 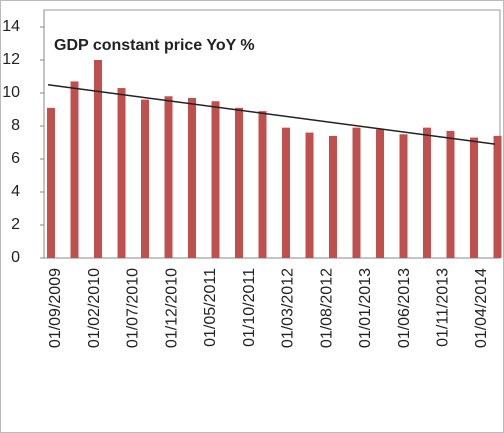 I want to click on x-tick-label: 01/03/2012, so click(x=288, y=308).